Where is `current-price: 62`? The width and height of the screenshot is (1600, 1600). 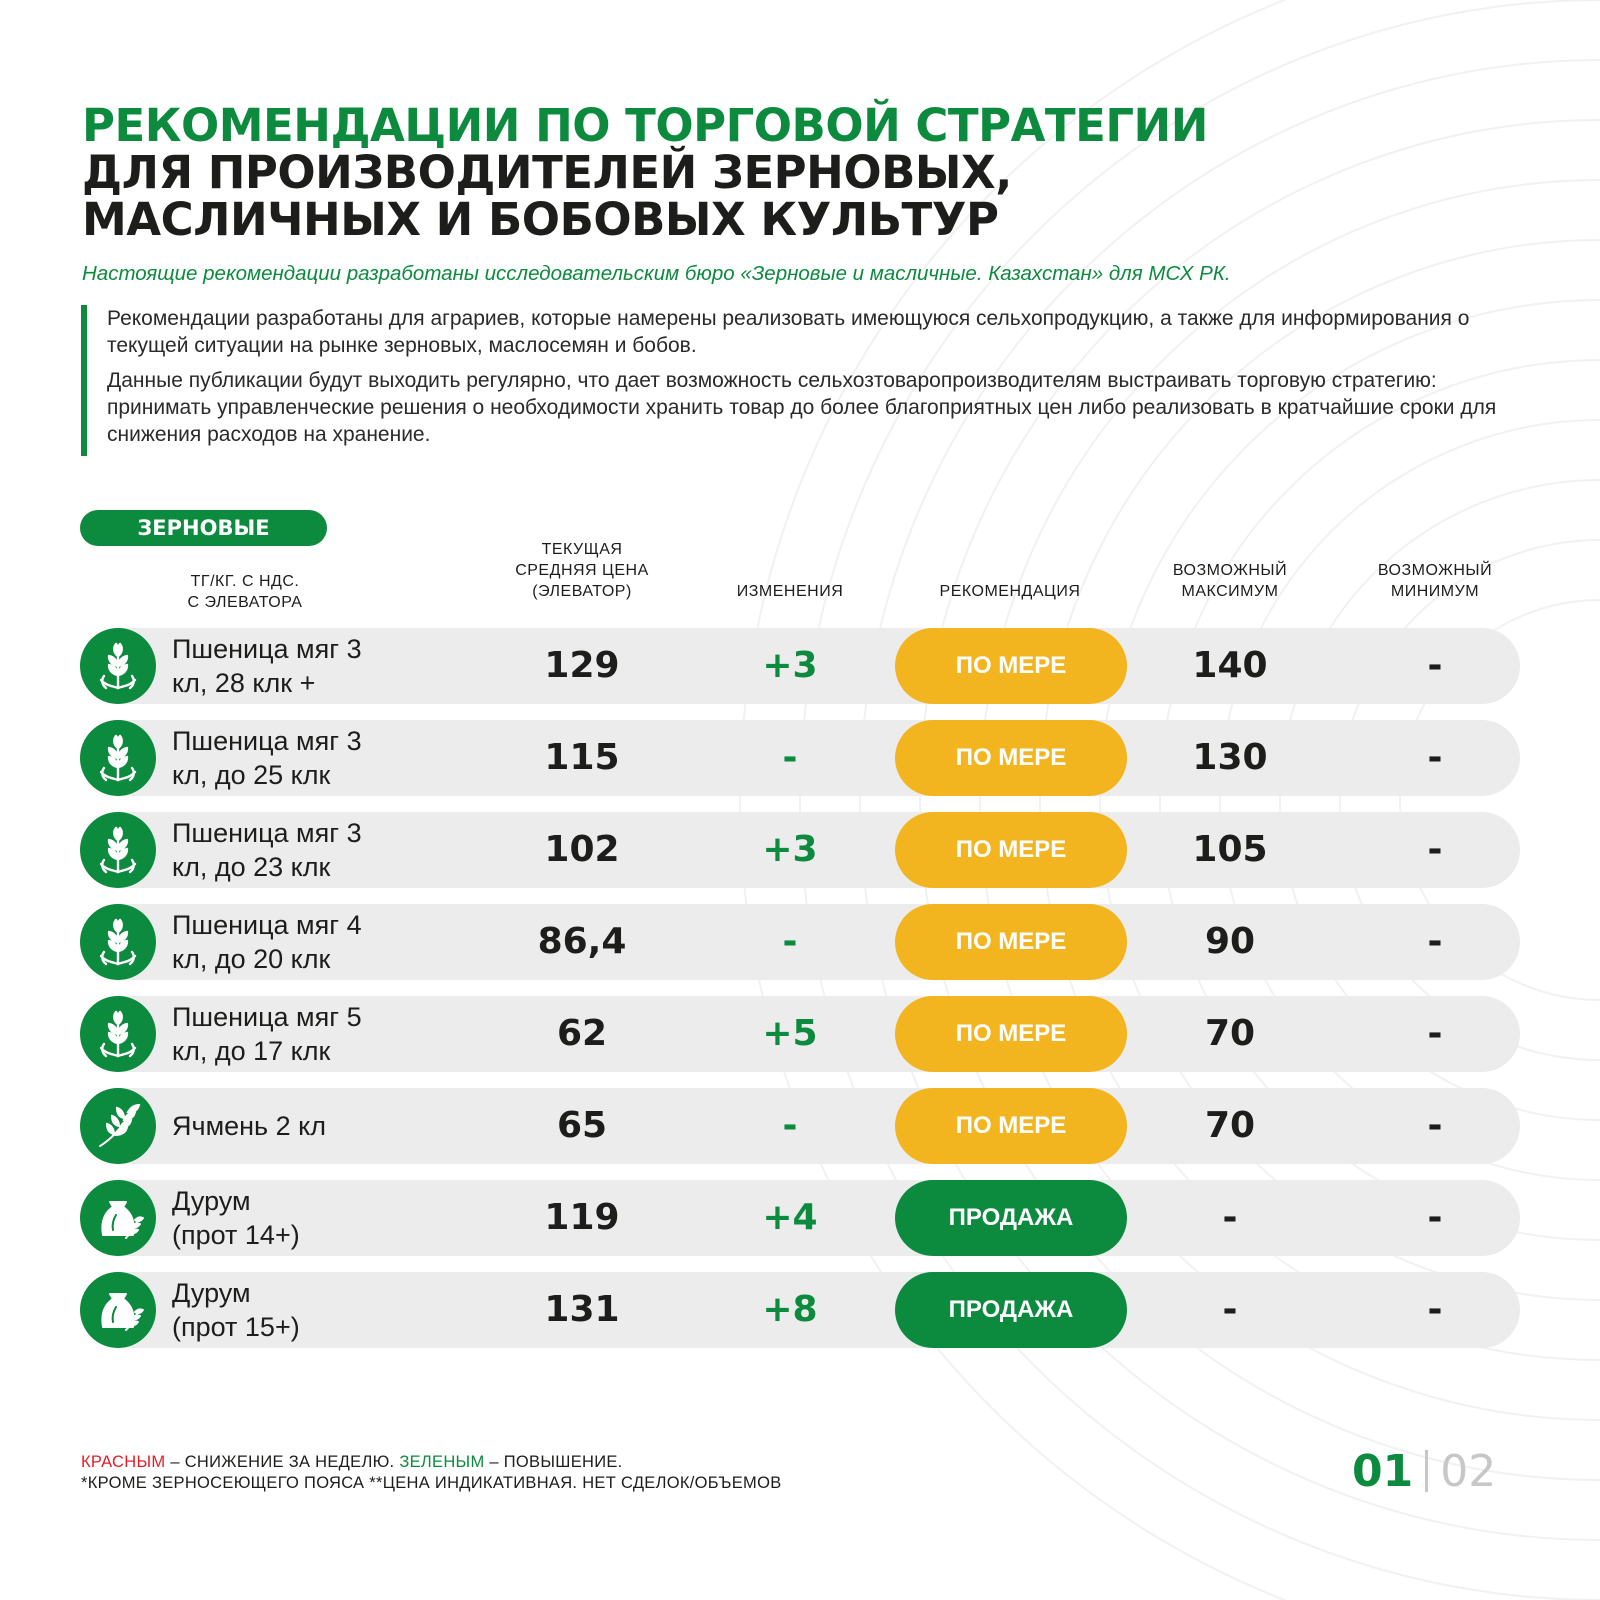 current-price: 62 is located at coordinates (582, 1033).